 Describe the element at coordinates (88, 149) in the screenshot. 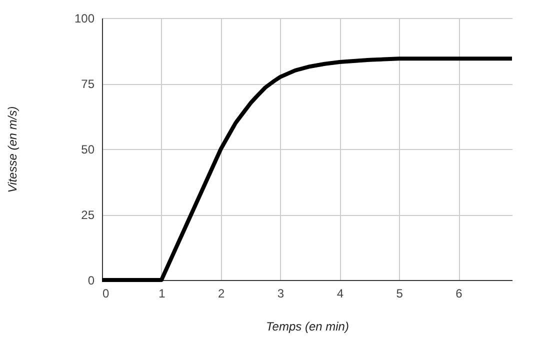

I see `y-tick-label: 50` at that location.